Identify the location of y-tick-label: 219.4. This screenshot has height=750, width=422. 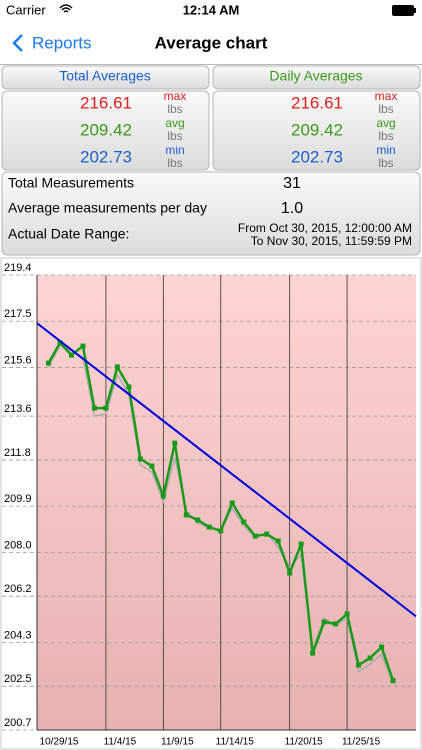
(18, 268).